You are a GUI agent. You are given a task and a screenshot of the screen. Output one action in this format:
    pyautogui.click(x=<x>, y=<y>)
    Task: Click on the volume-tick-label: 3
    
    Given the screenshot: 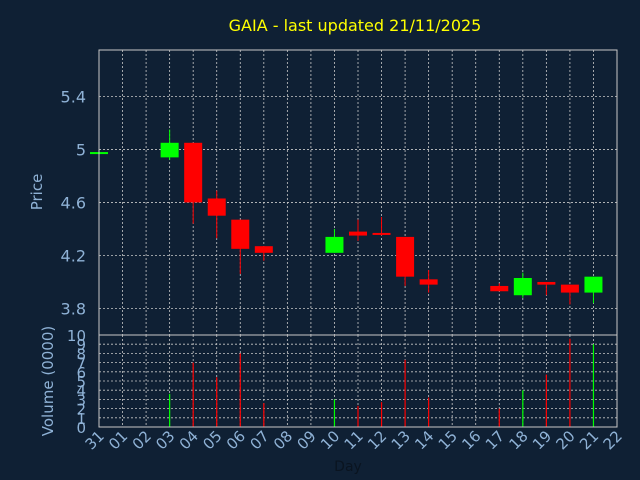 What is the action you would take?
    pyautogui.click(x=81, y=400)
    